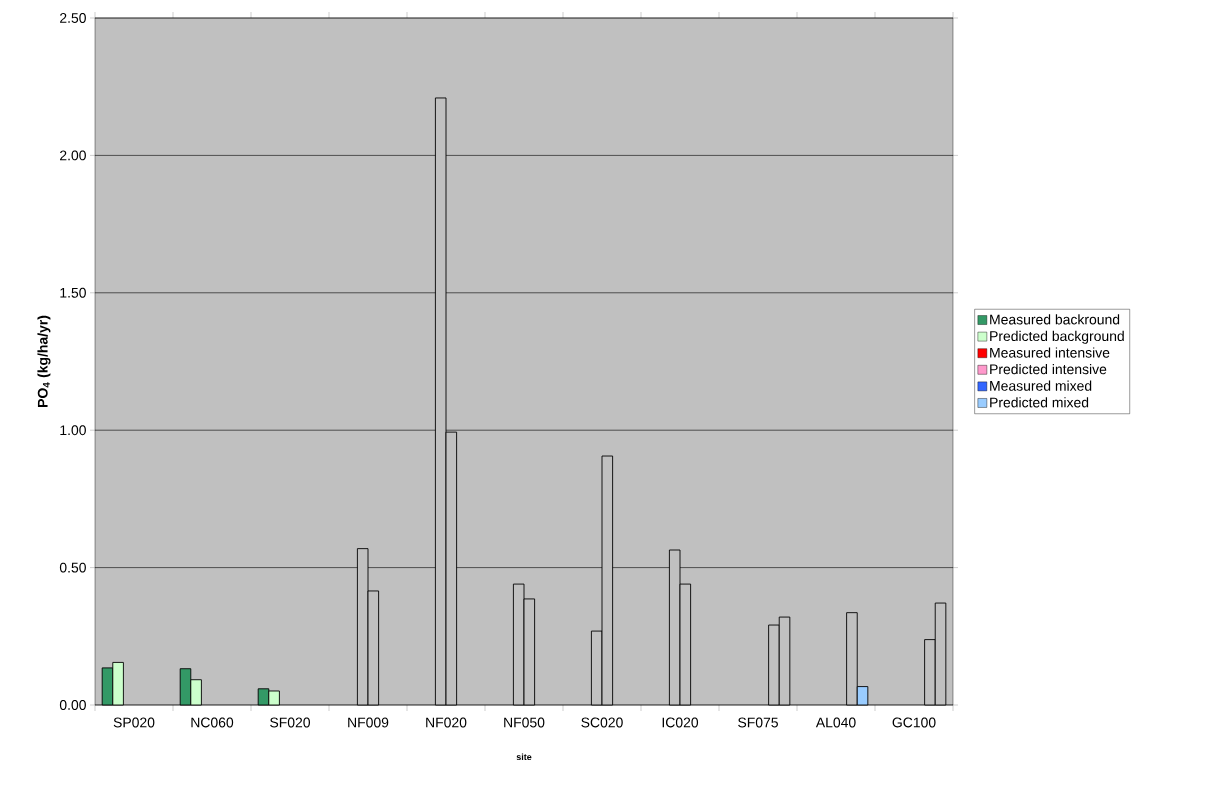 This screenshot has width=1218, height=806. What do you see at coordinates (1039, 402) in the screenshot?
I see `legend-label: Predicted mixed` at bounding box center [1039, 402].